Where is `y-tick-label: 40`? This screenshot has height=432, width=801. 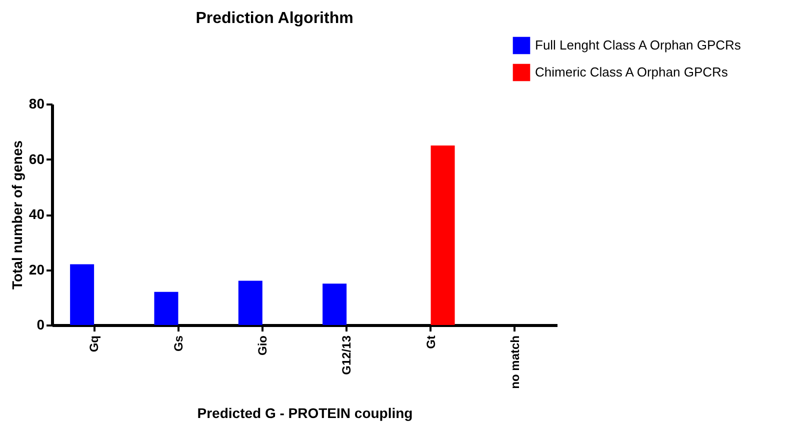
y-tick-label: 40 is located at coordinates (36, 214).